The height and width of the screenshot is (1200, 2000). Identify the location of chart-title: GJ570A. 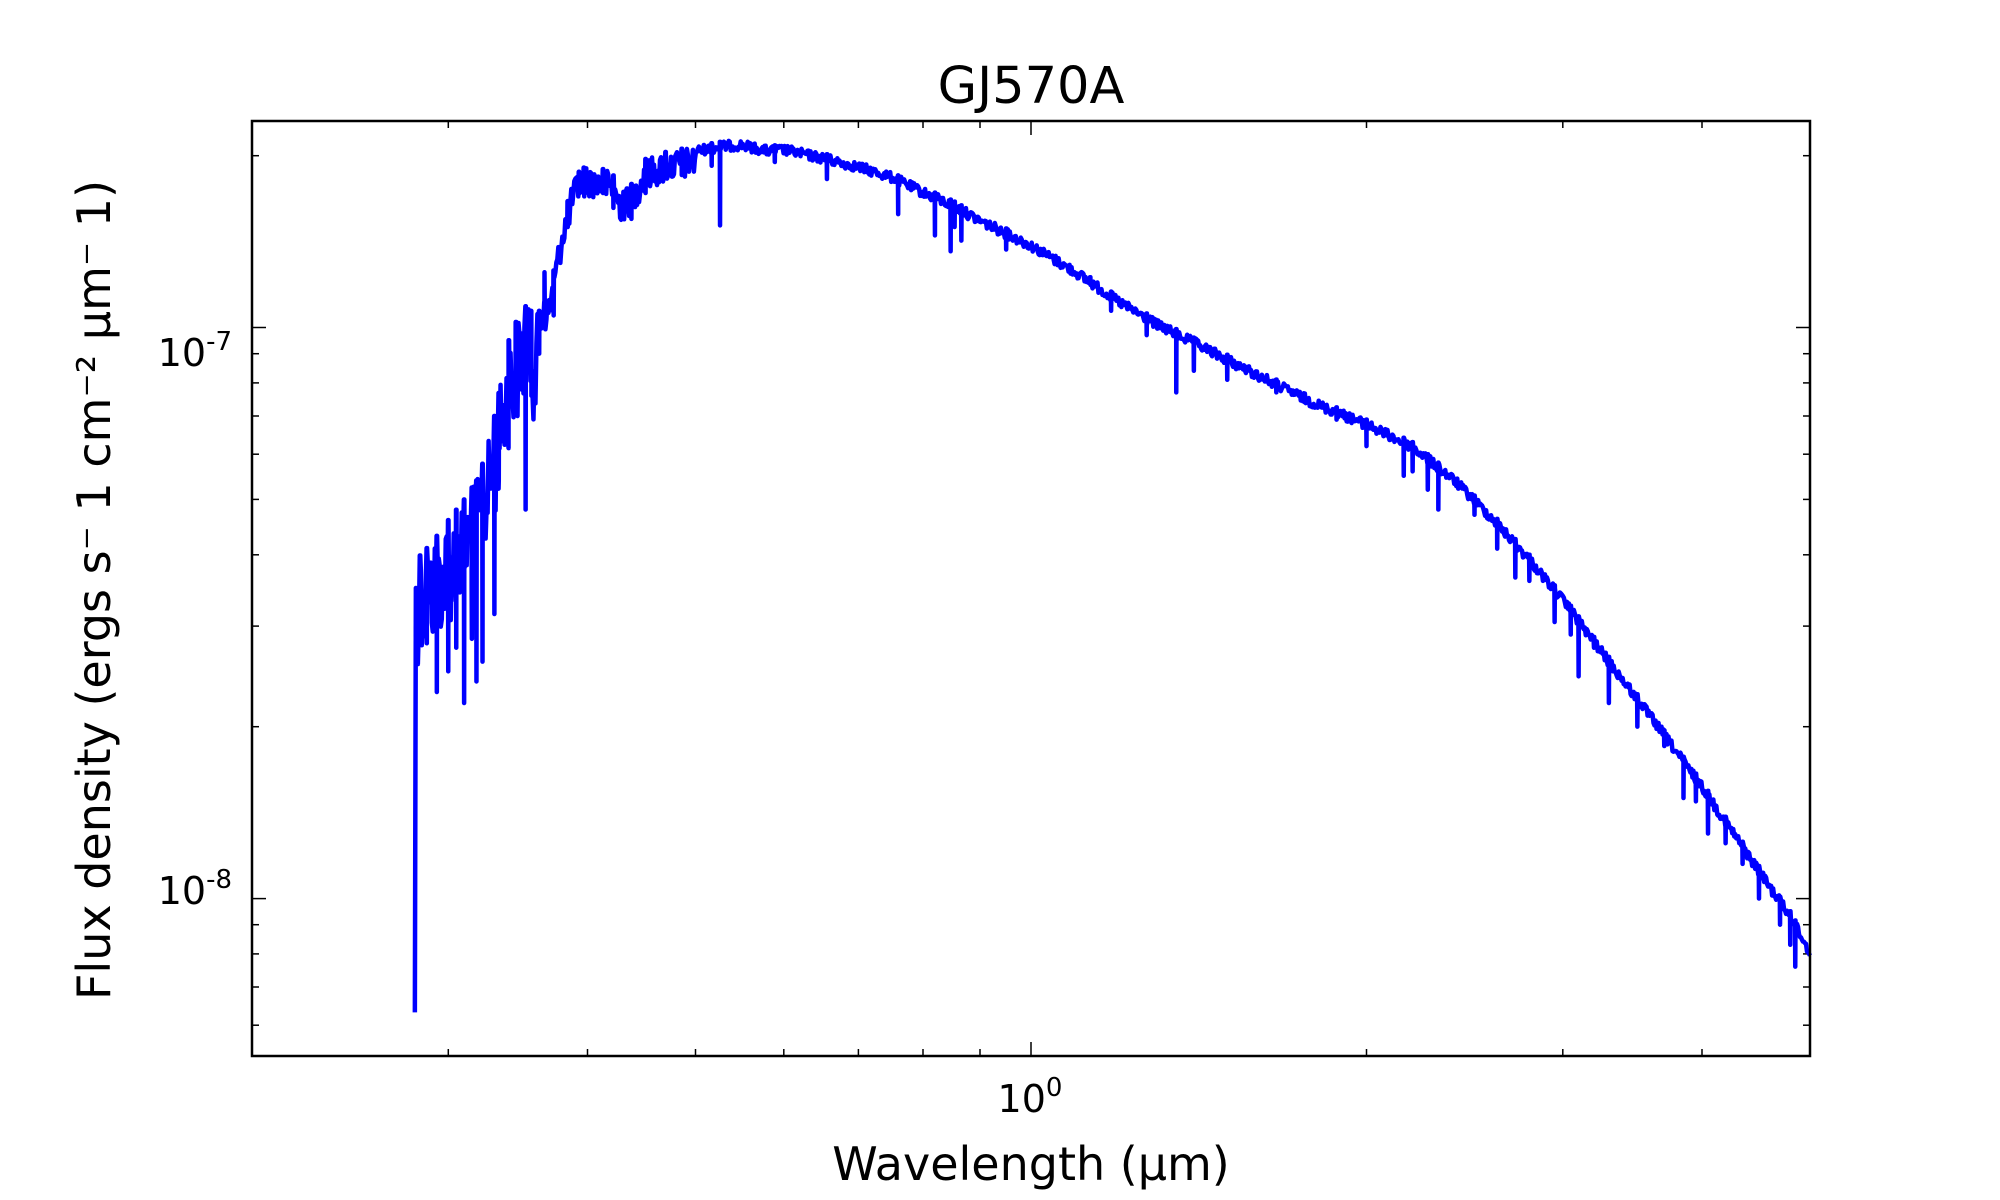
(1031, 86).